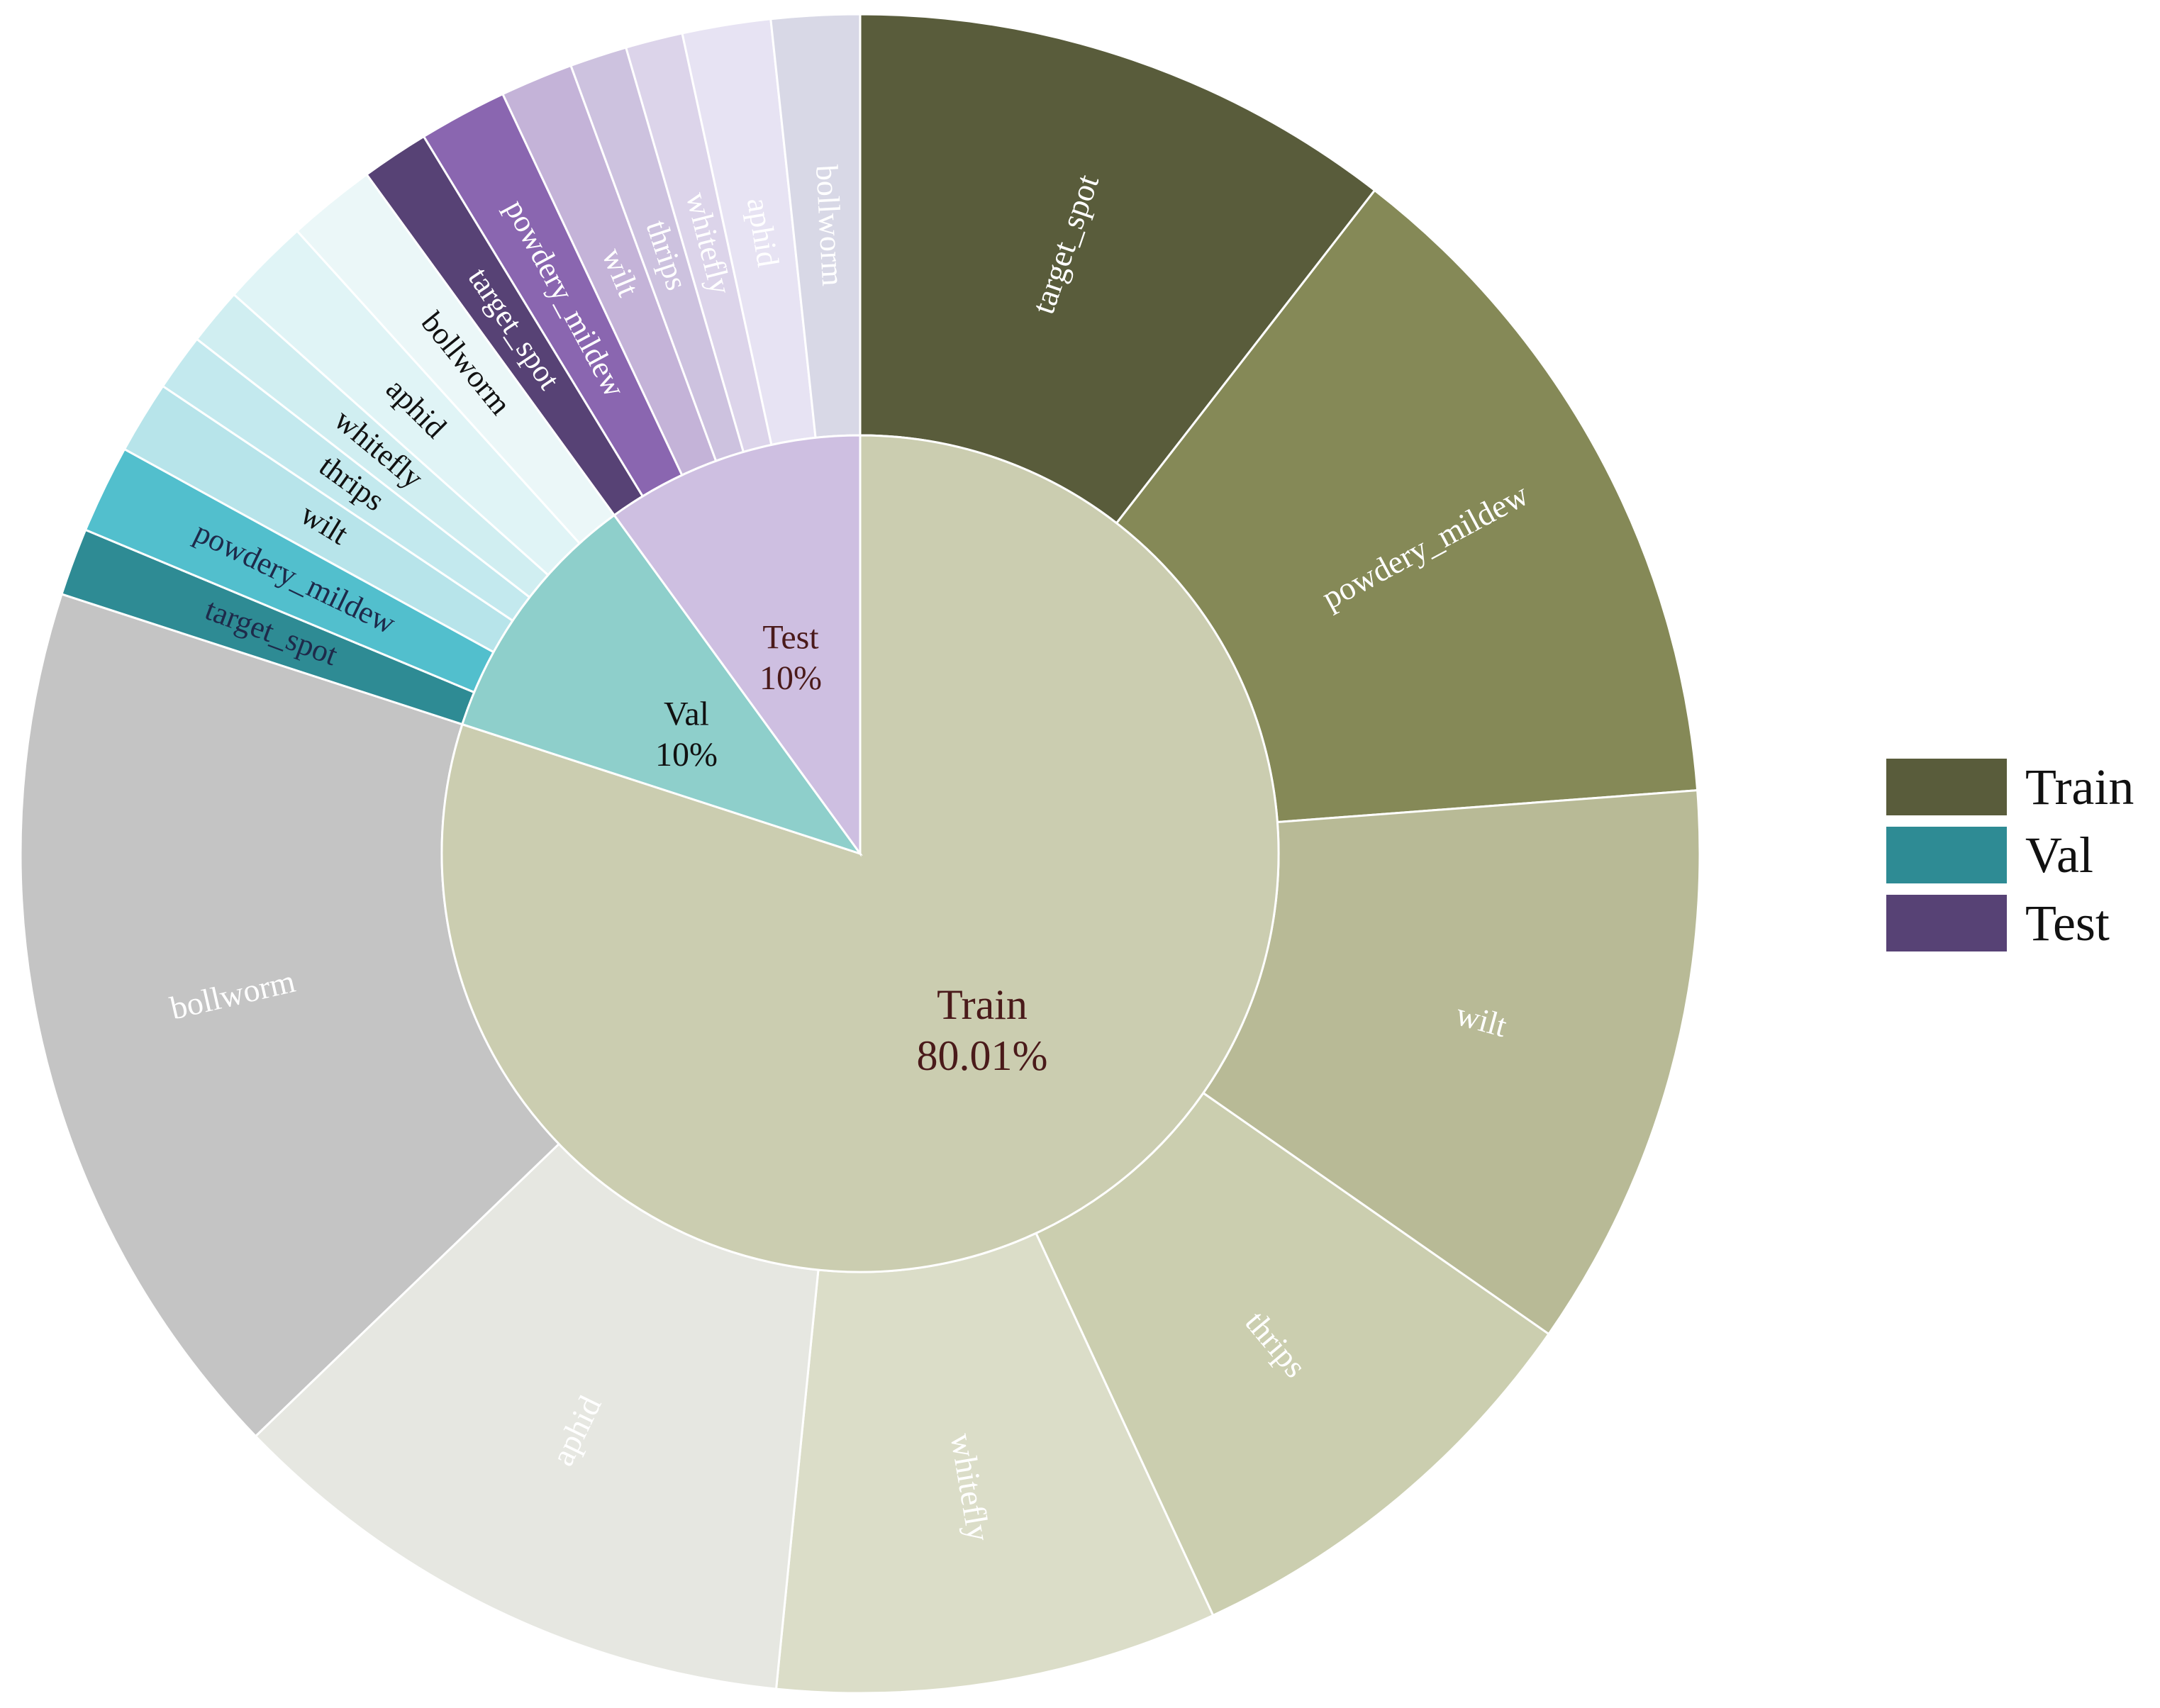  What do you see at coordinates (790, 678) in the screenshot?
I see `label-test-percent: 10%` at bounding box center [790, 678].